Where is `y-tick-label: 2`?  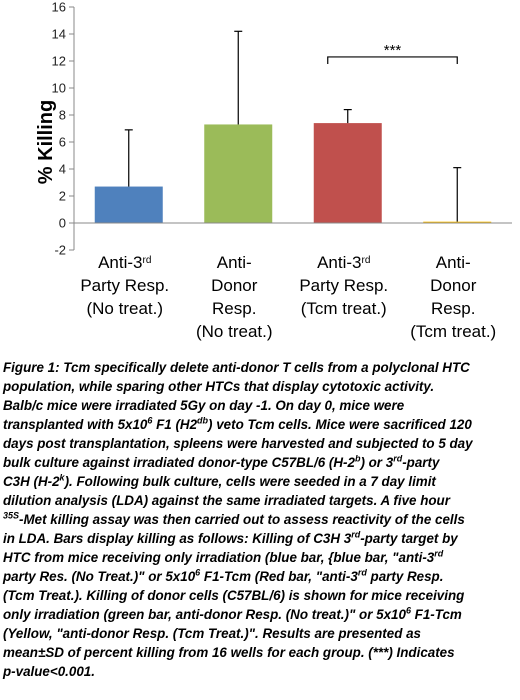
y-tick-label: 2 is located at coordinates (62, 196).